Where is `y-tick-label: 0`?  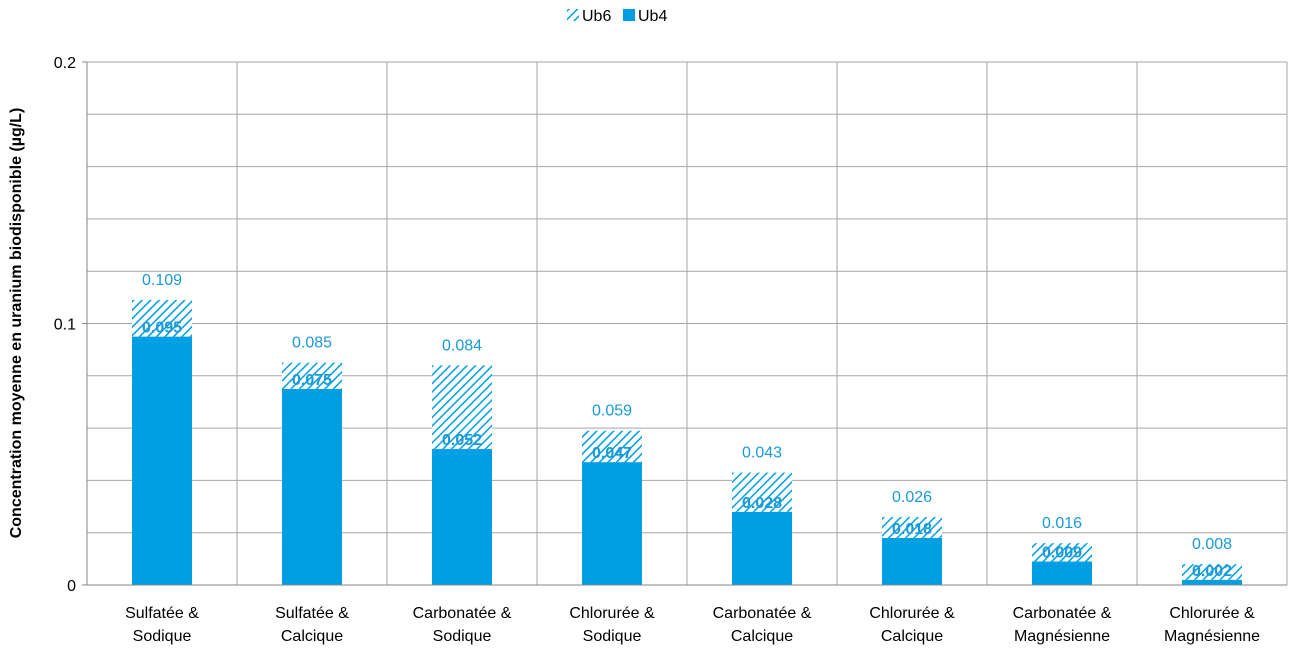 y-tick-label: 0 is located at coordinates (71, 586).